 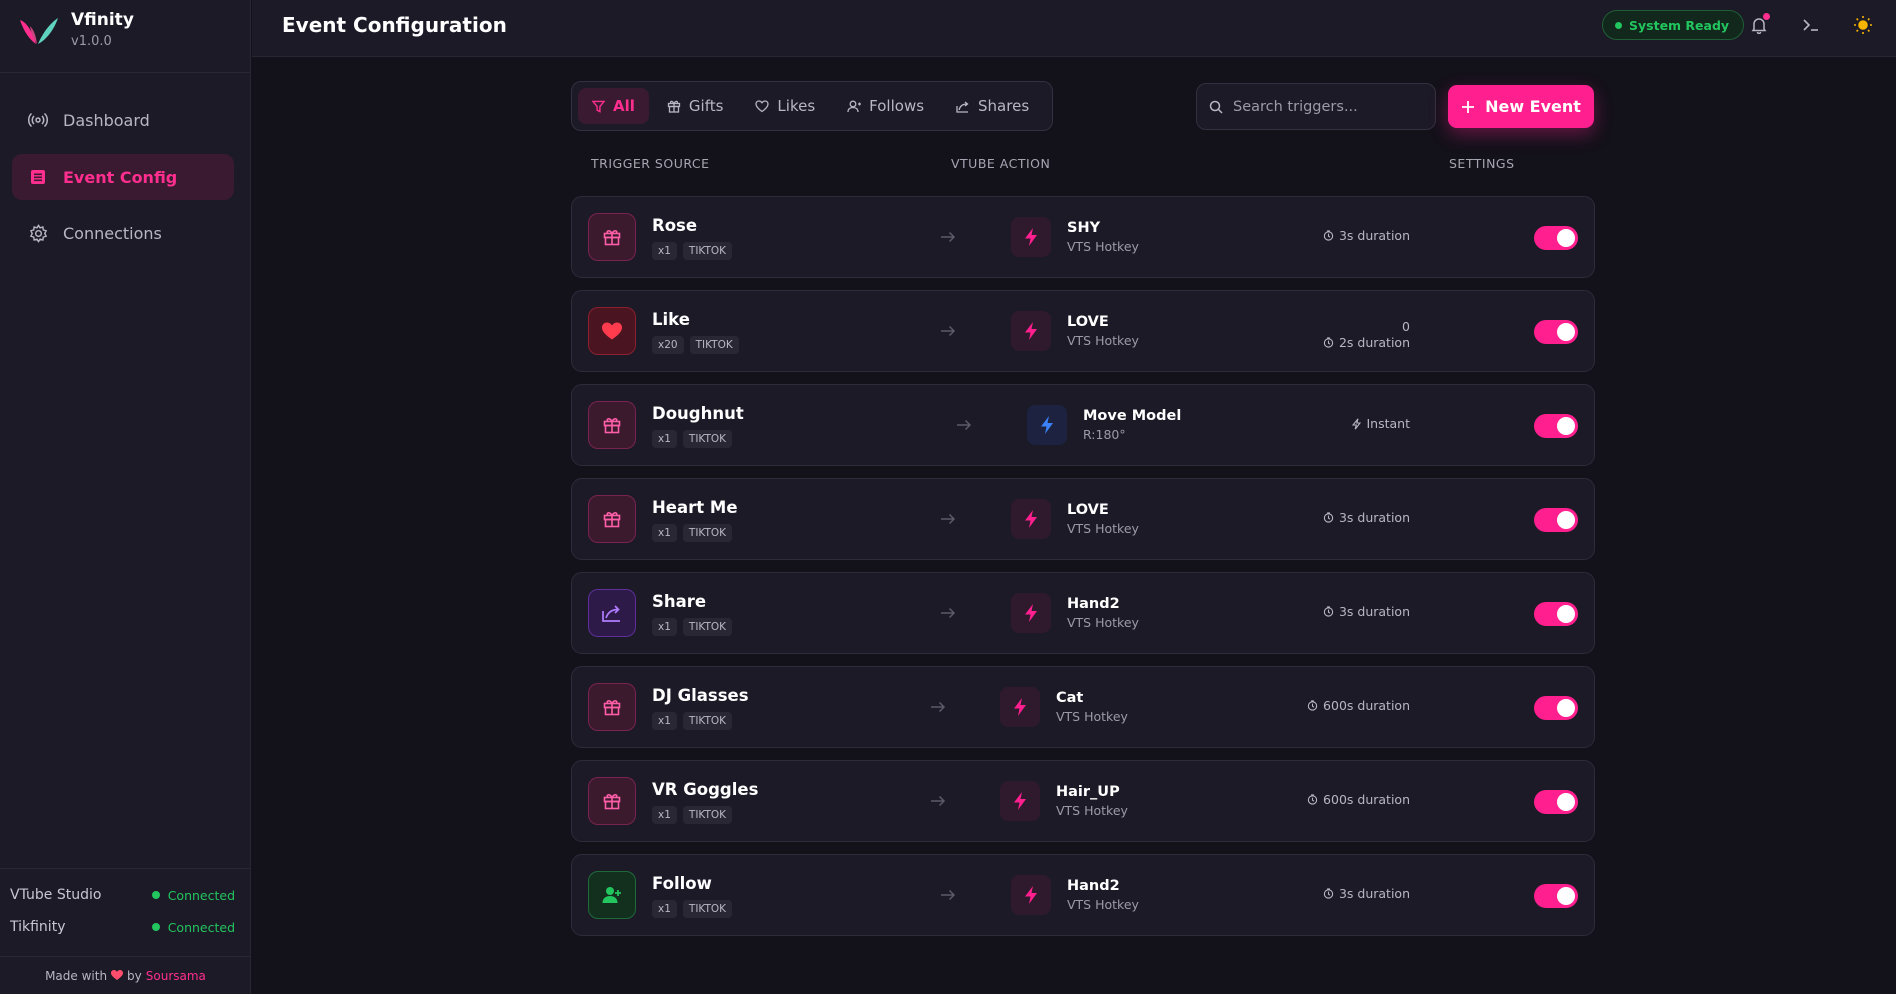 I want to click on event-row: Share x1 TIKTOK Hand2 VTS Hotkey 3s duration, so click(x=1083, y=613).